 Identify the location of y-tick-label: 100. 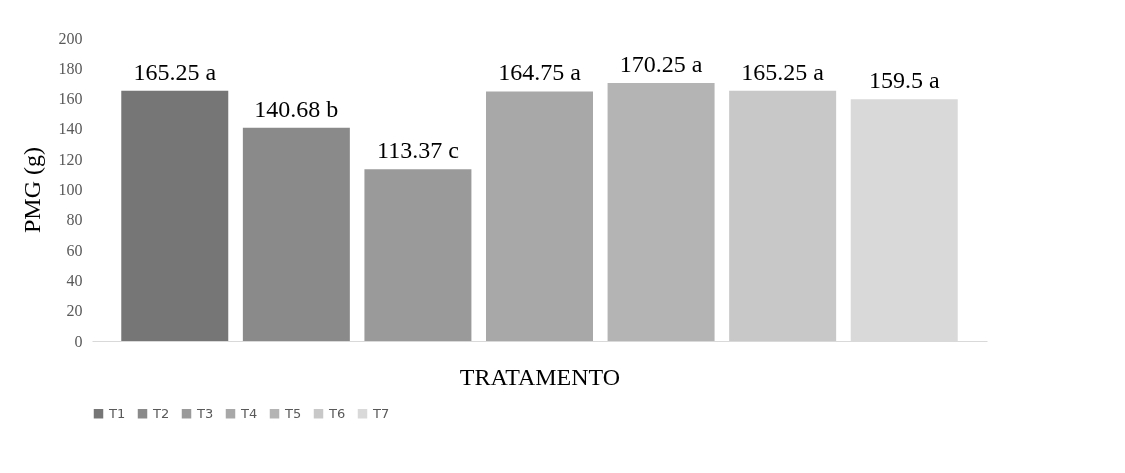
(70, 189).